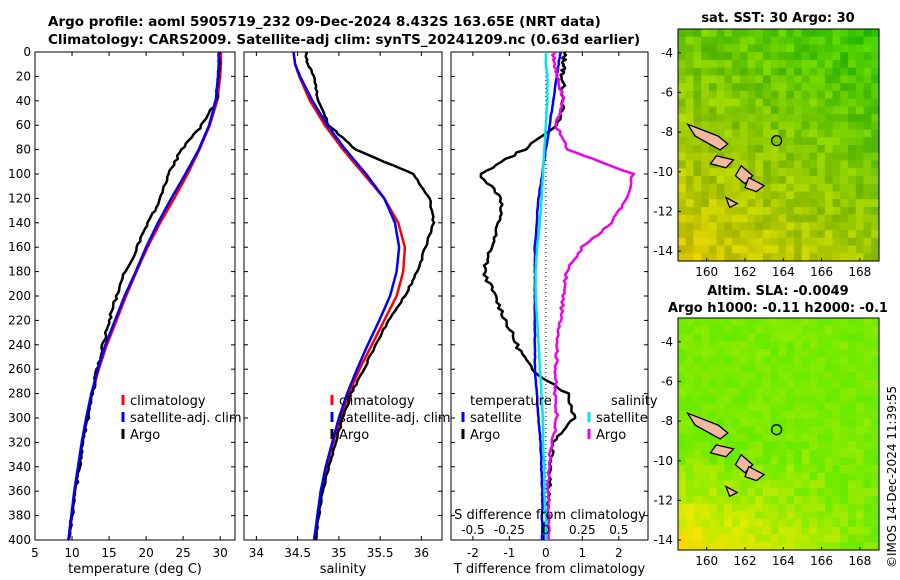 This screenshot has height=580, width=900. Describe the element at coordinates (220, 553) in the screenshot. I see `x-tick-label: 30` at that location.